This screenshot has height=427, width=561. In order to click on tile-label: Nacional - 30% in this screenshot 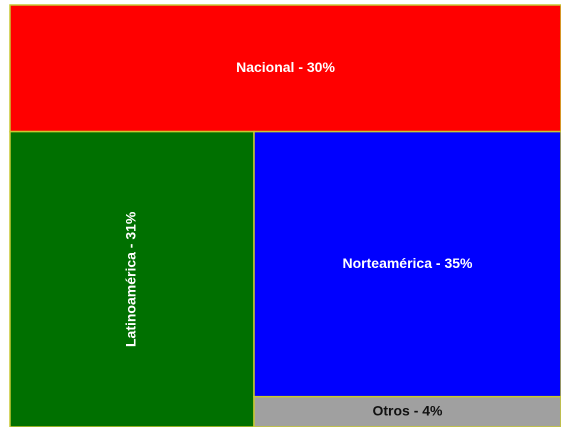, I will do `click(285, 67)`.